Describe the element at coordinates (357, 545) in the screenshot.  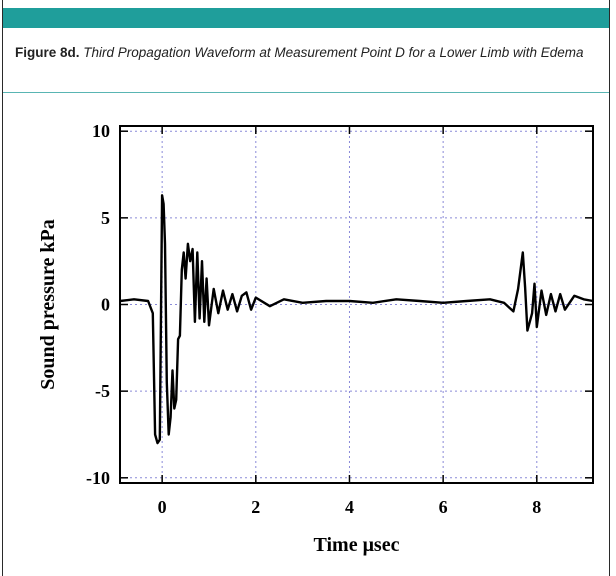
I see `x-axis-title: Time μsec` at that location.